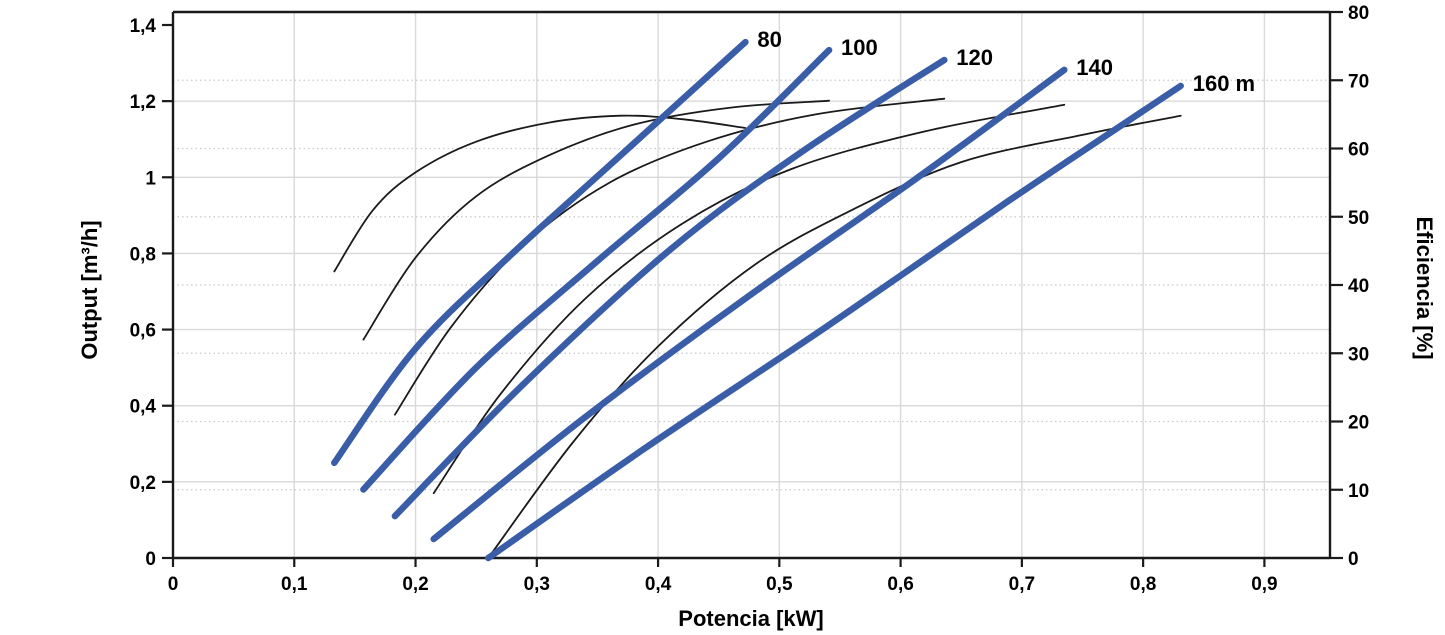  What do you see at coordinates (1358, 13) in the screenshot?
I see `right-y-tick-label: 80` at bounding box center [1358, 13].